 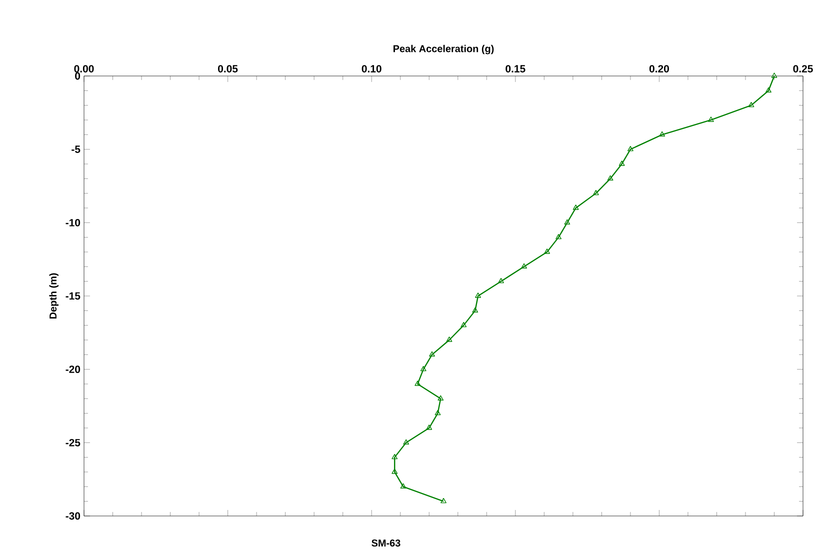 I want to click on x-tick-label: 0.25, so click(x=803, y=68).